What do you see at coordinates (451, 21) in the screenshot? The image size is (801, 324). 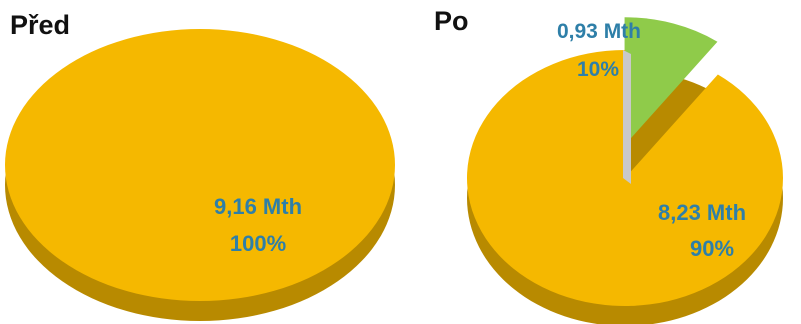 I see `chart-title-po: Po` at bounding box center [451, 21].